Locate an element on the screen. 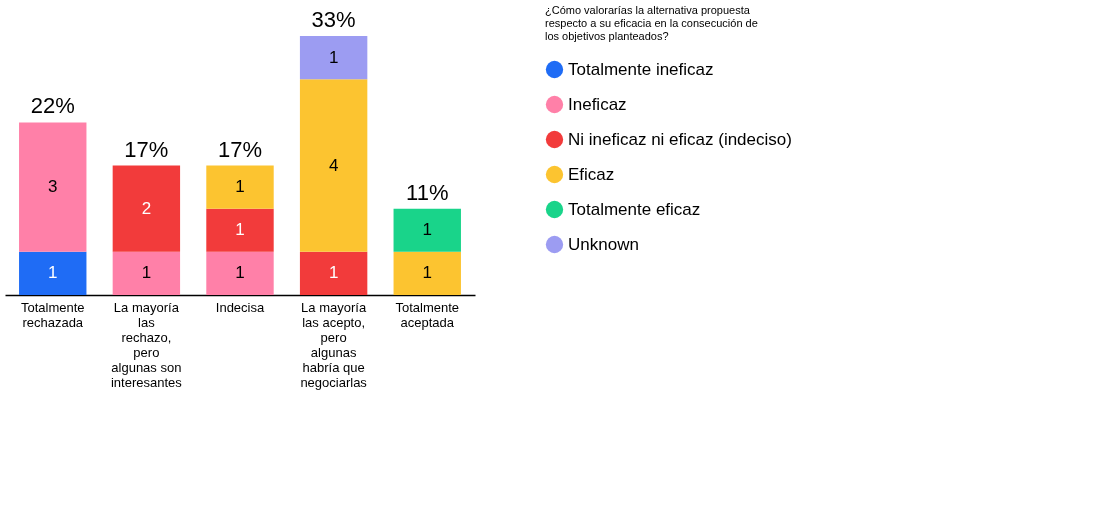 Image resolution: width=1093 pixels, height=506 pixels. legend-label: Eficaz is located at coordinates (591, 174).